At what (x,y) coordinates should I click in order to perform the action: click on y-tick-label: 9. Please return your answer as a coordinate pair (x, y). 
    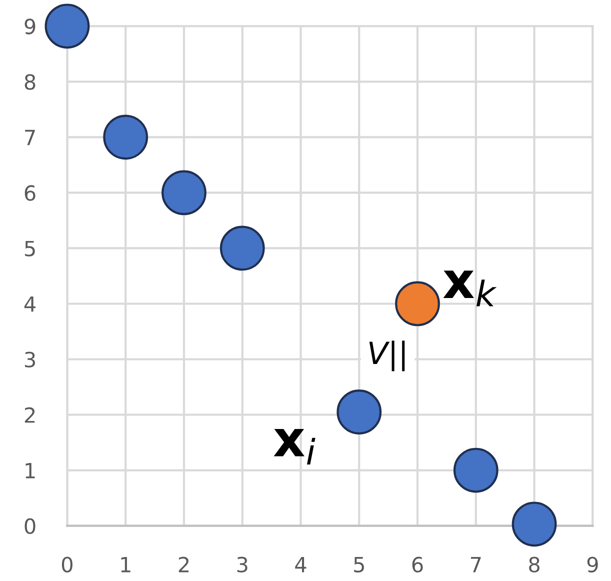
    Looking at the image, I should click on (30, 26).